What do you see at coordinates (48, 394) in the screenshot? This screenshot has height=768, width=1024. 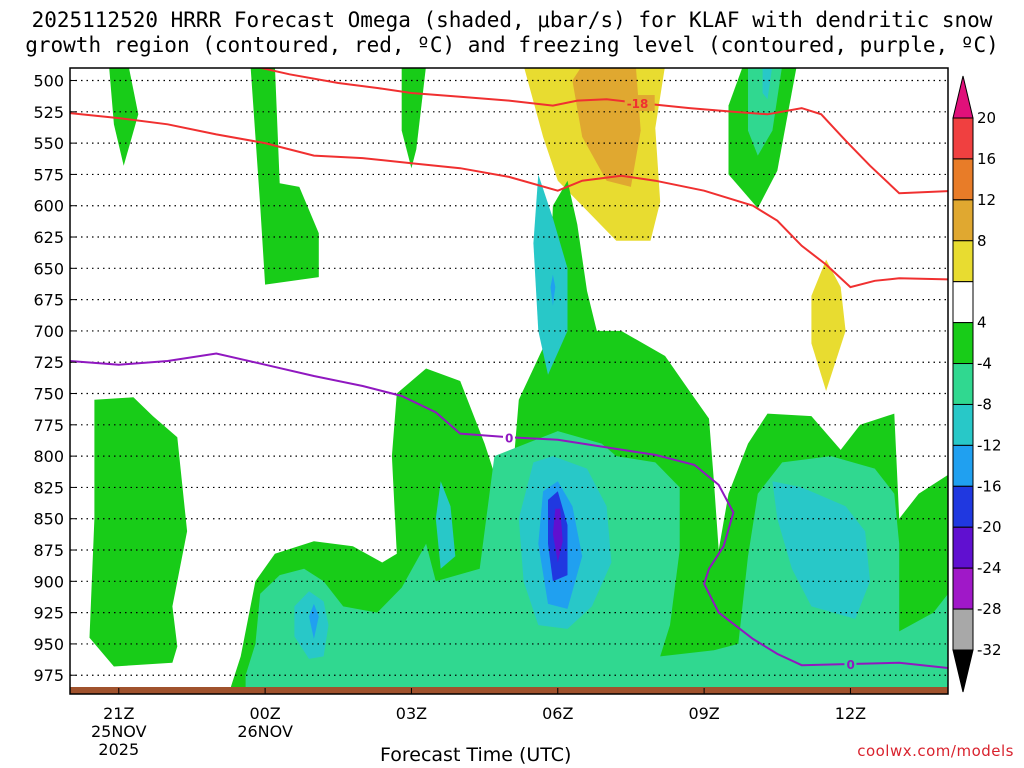 I see `y-tick-label-750: 750` at bounding box center [48, 394].